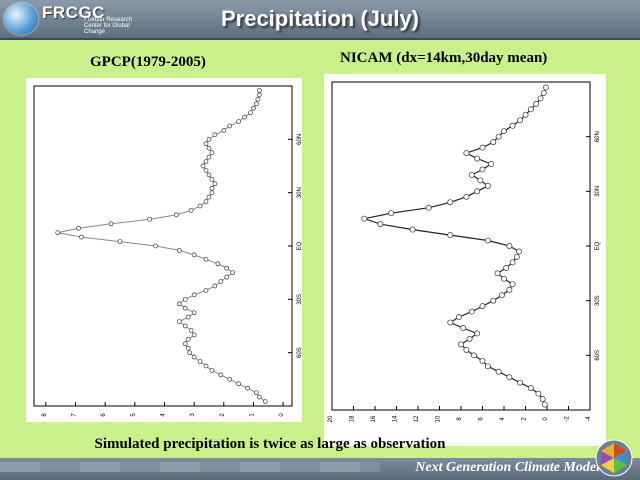 This screenshot has height=480, width=640. I want to click on value-tick-label: 3, so click(193, 415).